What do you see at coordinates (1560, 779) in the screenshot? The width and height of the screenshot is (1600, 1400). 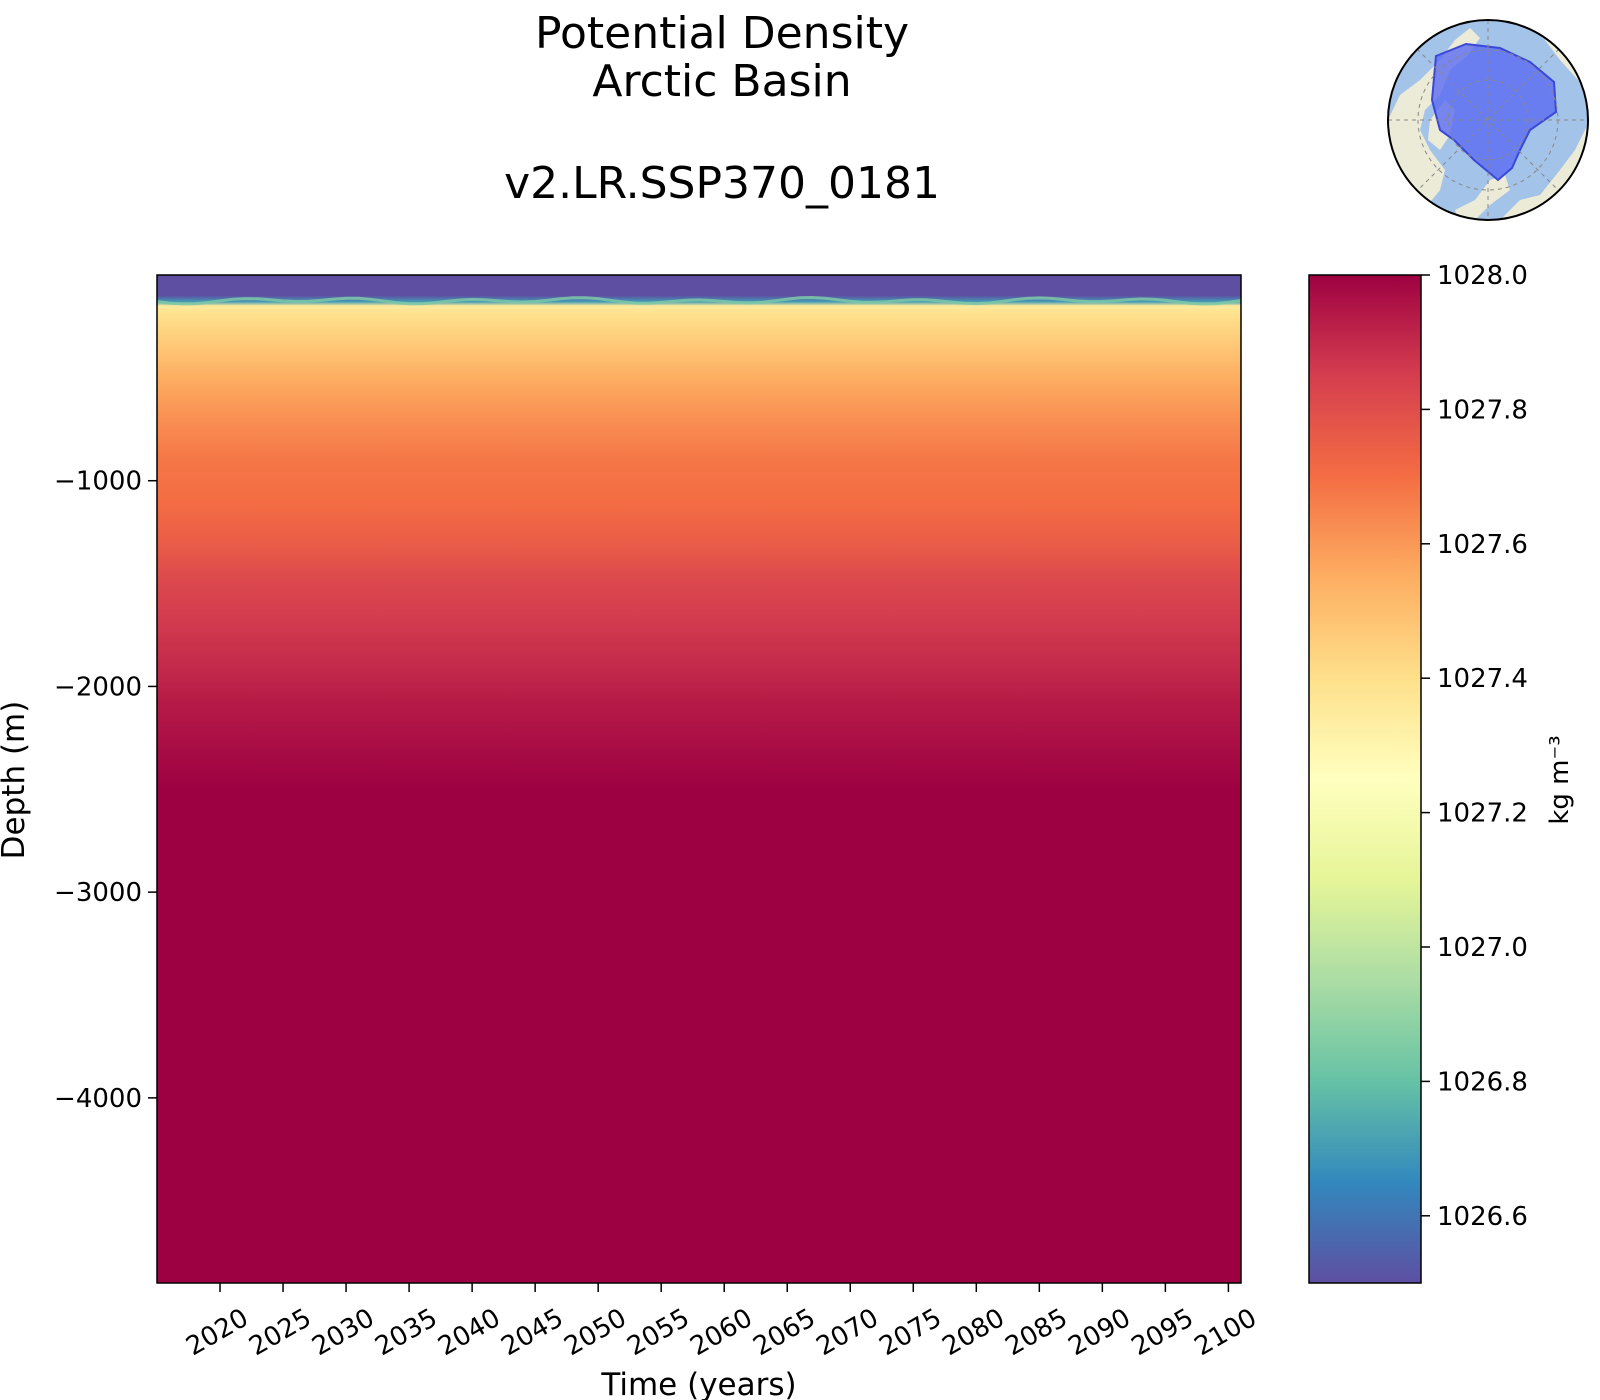 I see `colorbar-label: kg m⁻³` at bounding box center [1560, 779].